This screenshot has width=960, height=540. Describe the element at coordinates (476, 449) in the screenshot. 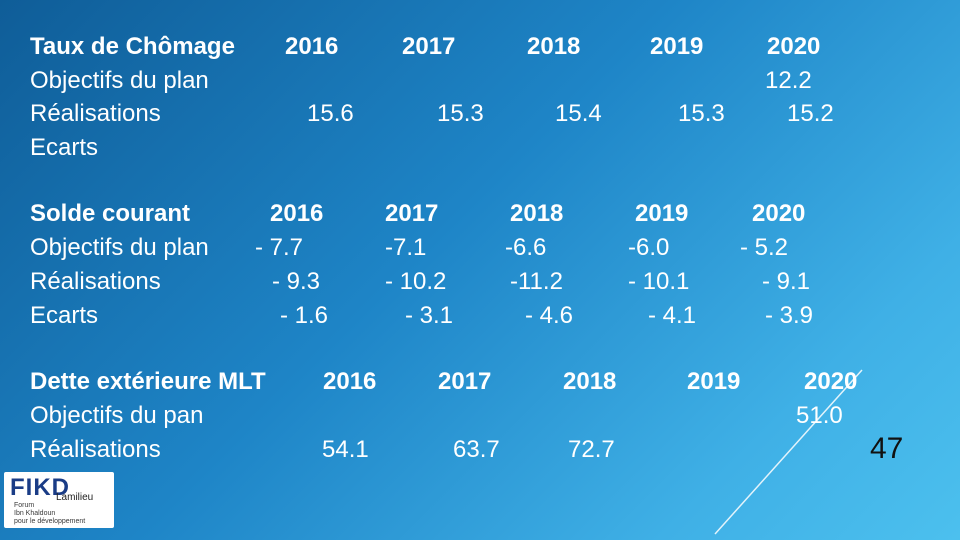

I see `value-realisation-2017: 63.7` at that location.